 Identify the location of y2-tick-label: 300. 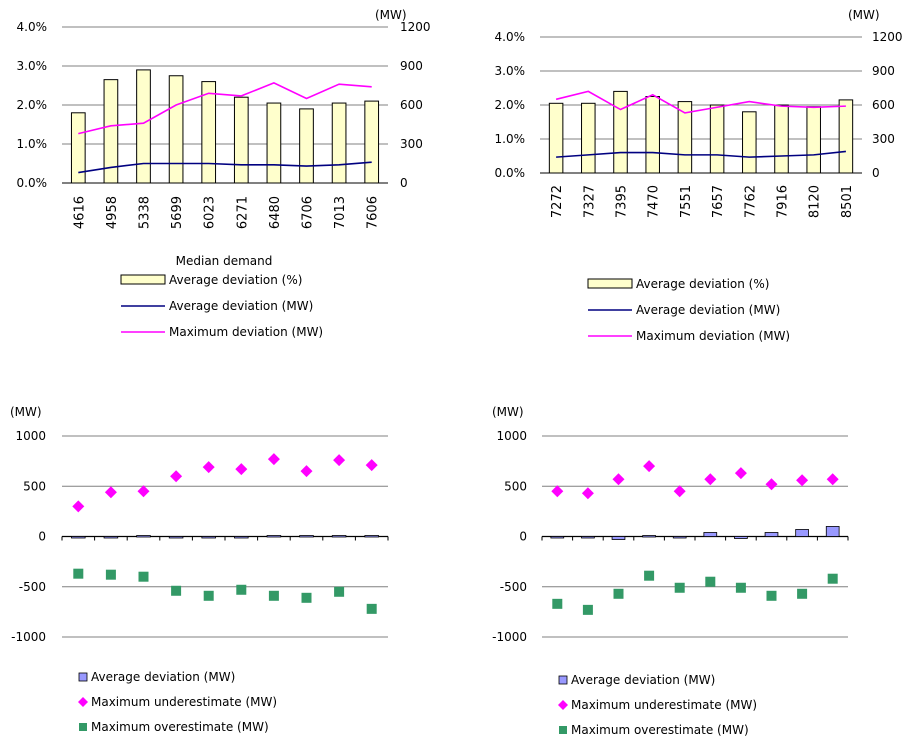
(411, 144).